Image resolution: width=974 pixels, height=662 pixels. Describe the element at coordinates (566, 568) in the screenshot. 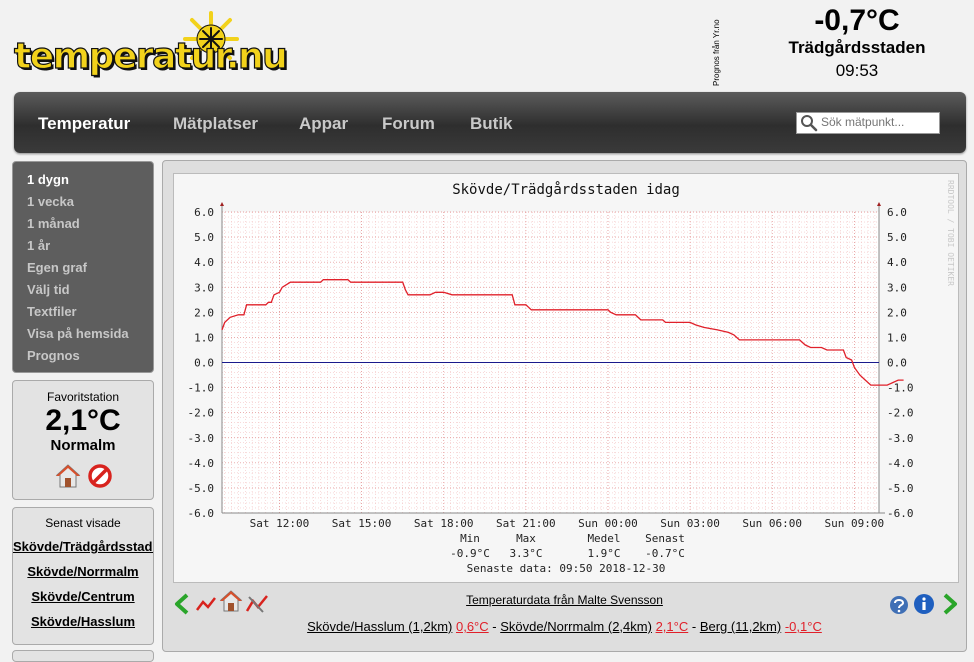

I see `stats-latest: Senaste data: 09:50 2018-12-30` at that location.